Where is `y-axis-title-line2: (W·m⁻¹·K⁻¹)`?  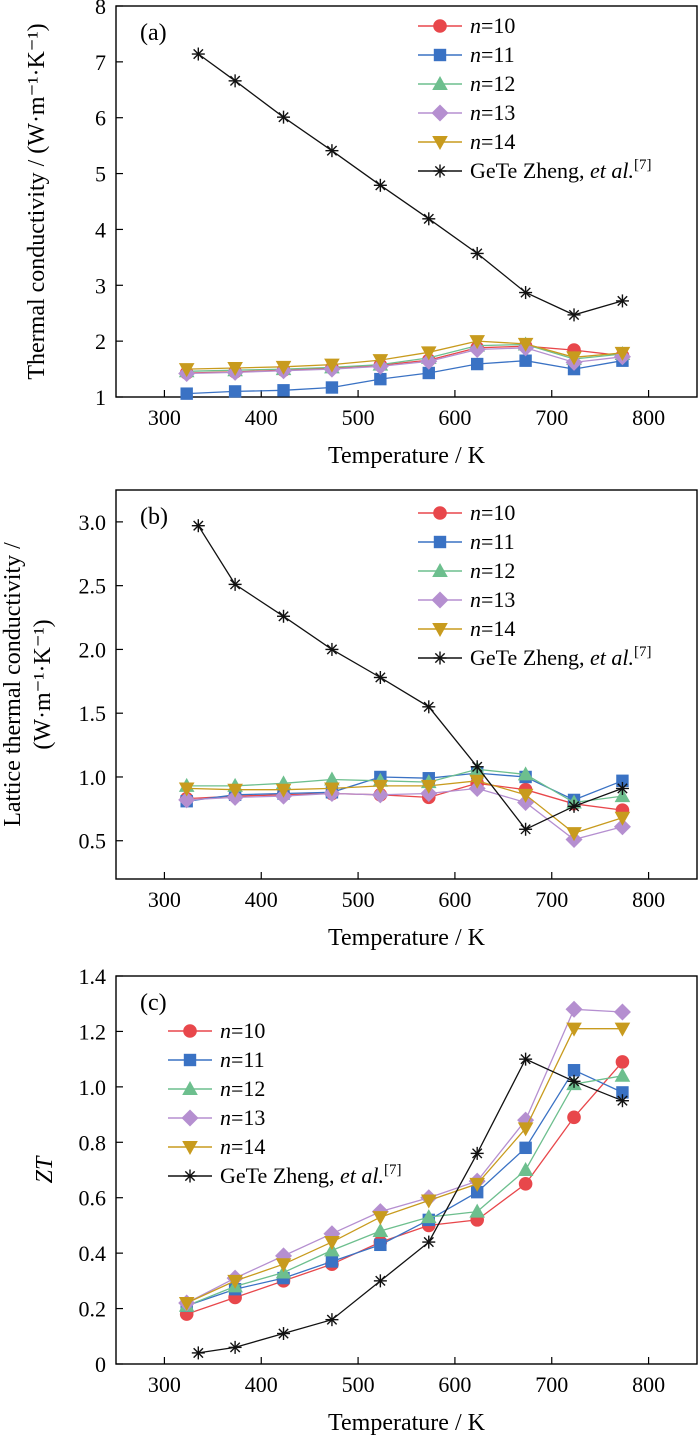
y-axis-title-line2: (W·m⁻¹·K⁻¹) is located at coordinates (43, 684).